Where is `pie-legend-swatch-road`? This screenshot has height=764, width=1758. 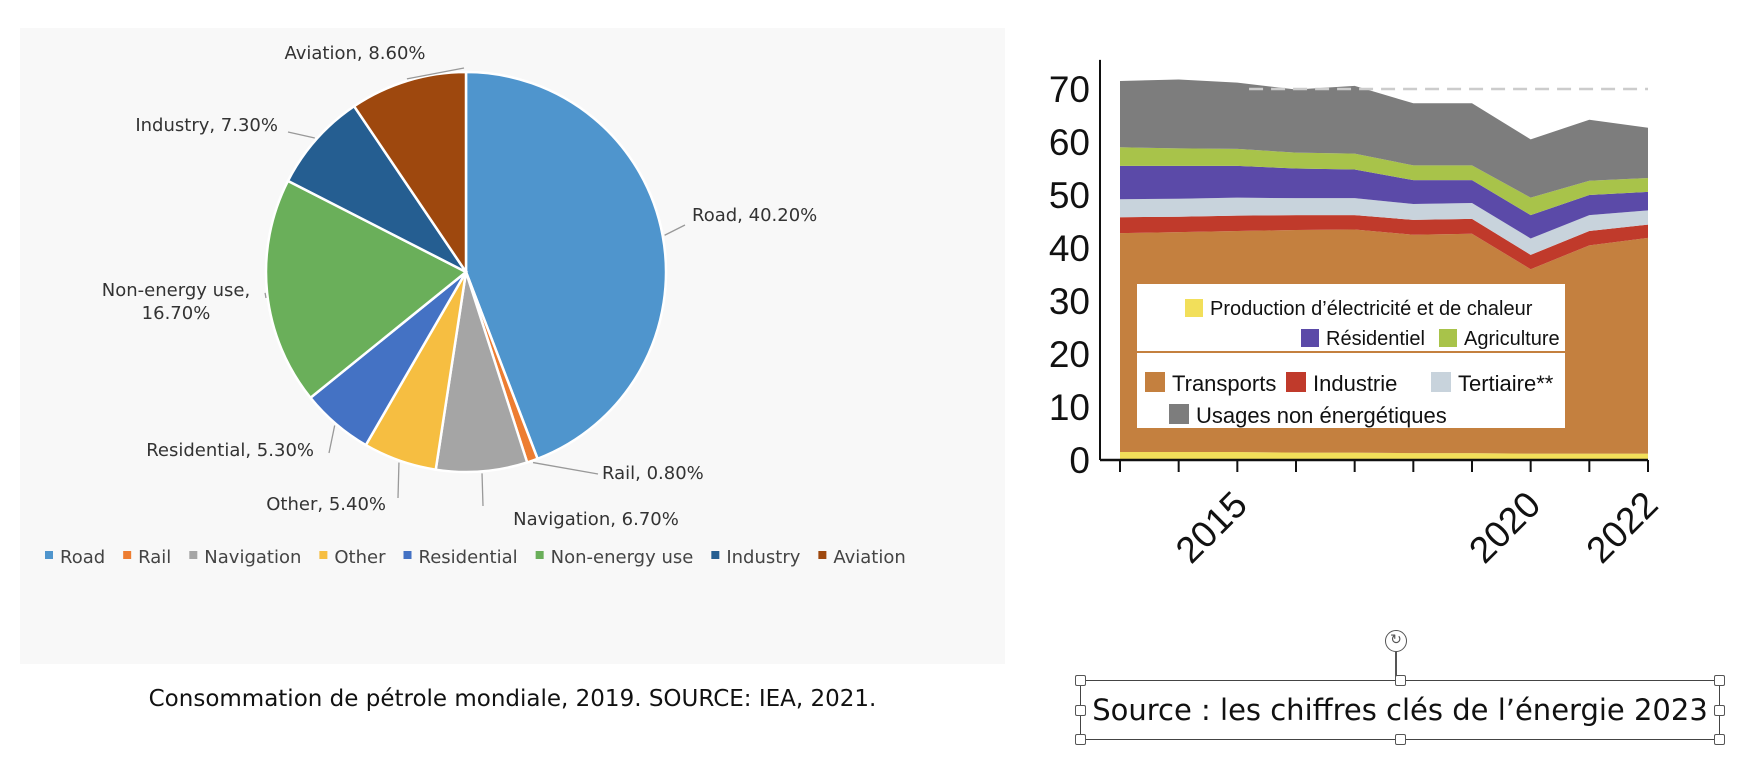 pie-legend-swatch-road is located at coordinates (49, 555).